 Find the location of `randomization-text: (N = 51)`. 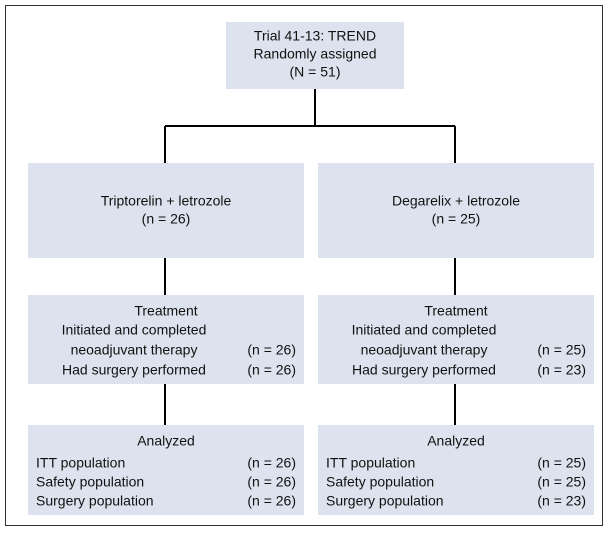

randomization-text: (N = 51) is located at coordinates (315, 72).